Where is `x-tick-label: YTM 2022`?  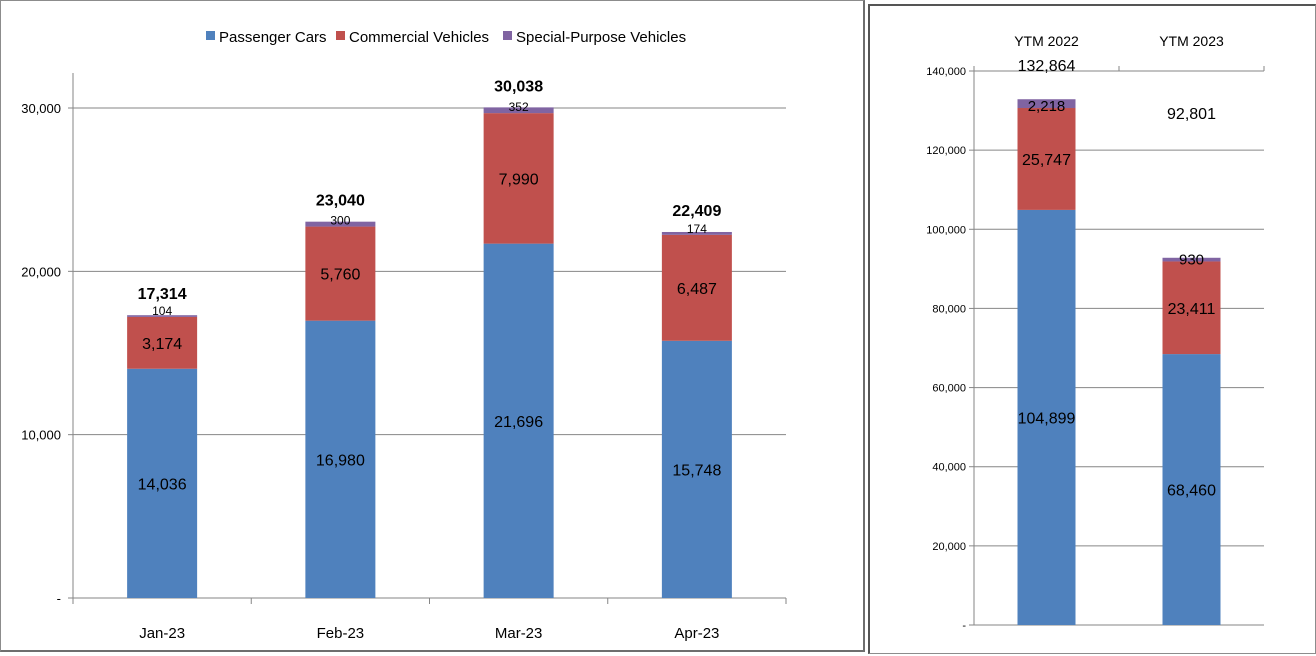
x-tick-label: YTM 2022 is located at coordinates (1046, 41).